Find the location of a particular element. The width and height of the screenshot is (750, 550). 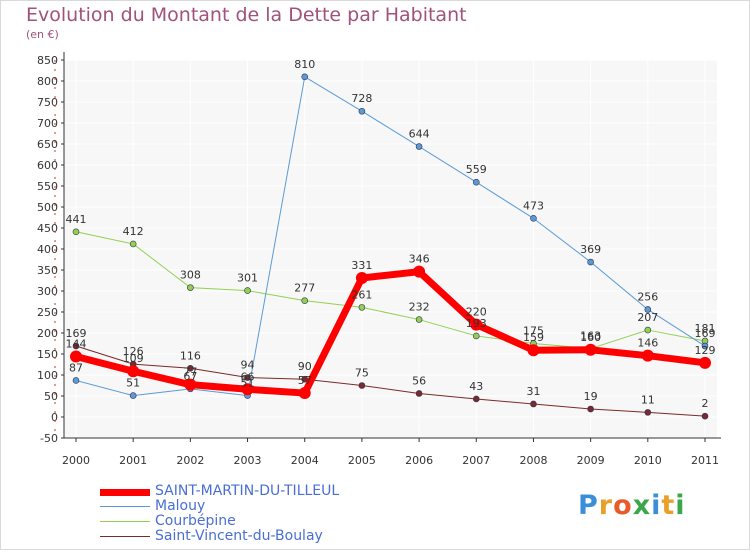

legend-label: Malouy is located at coordinates (180, 506).